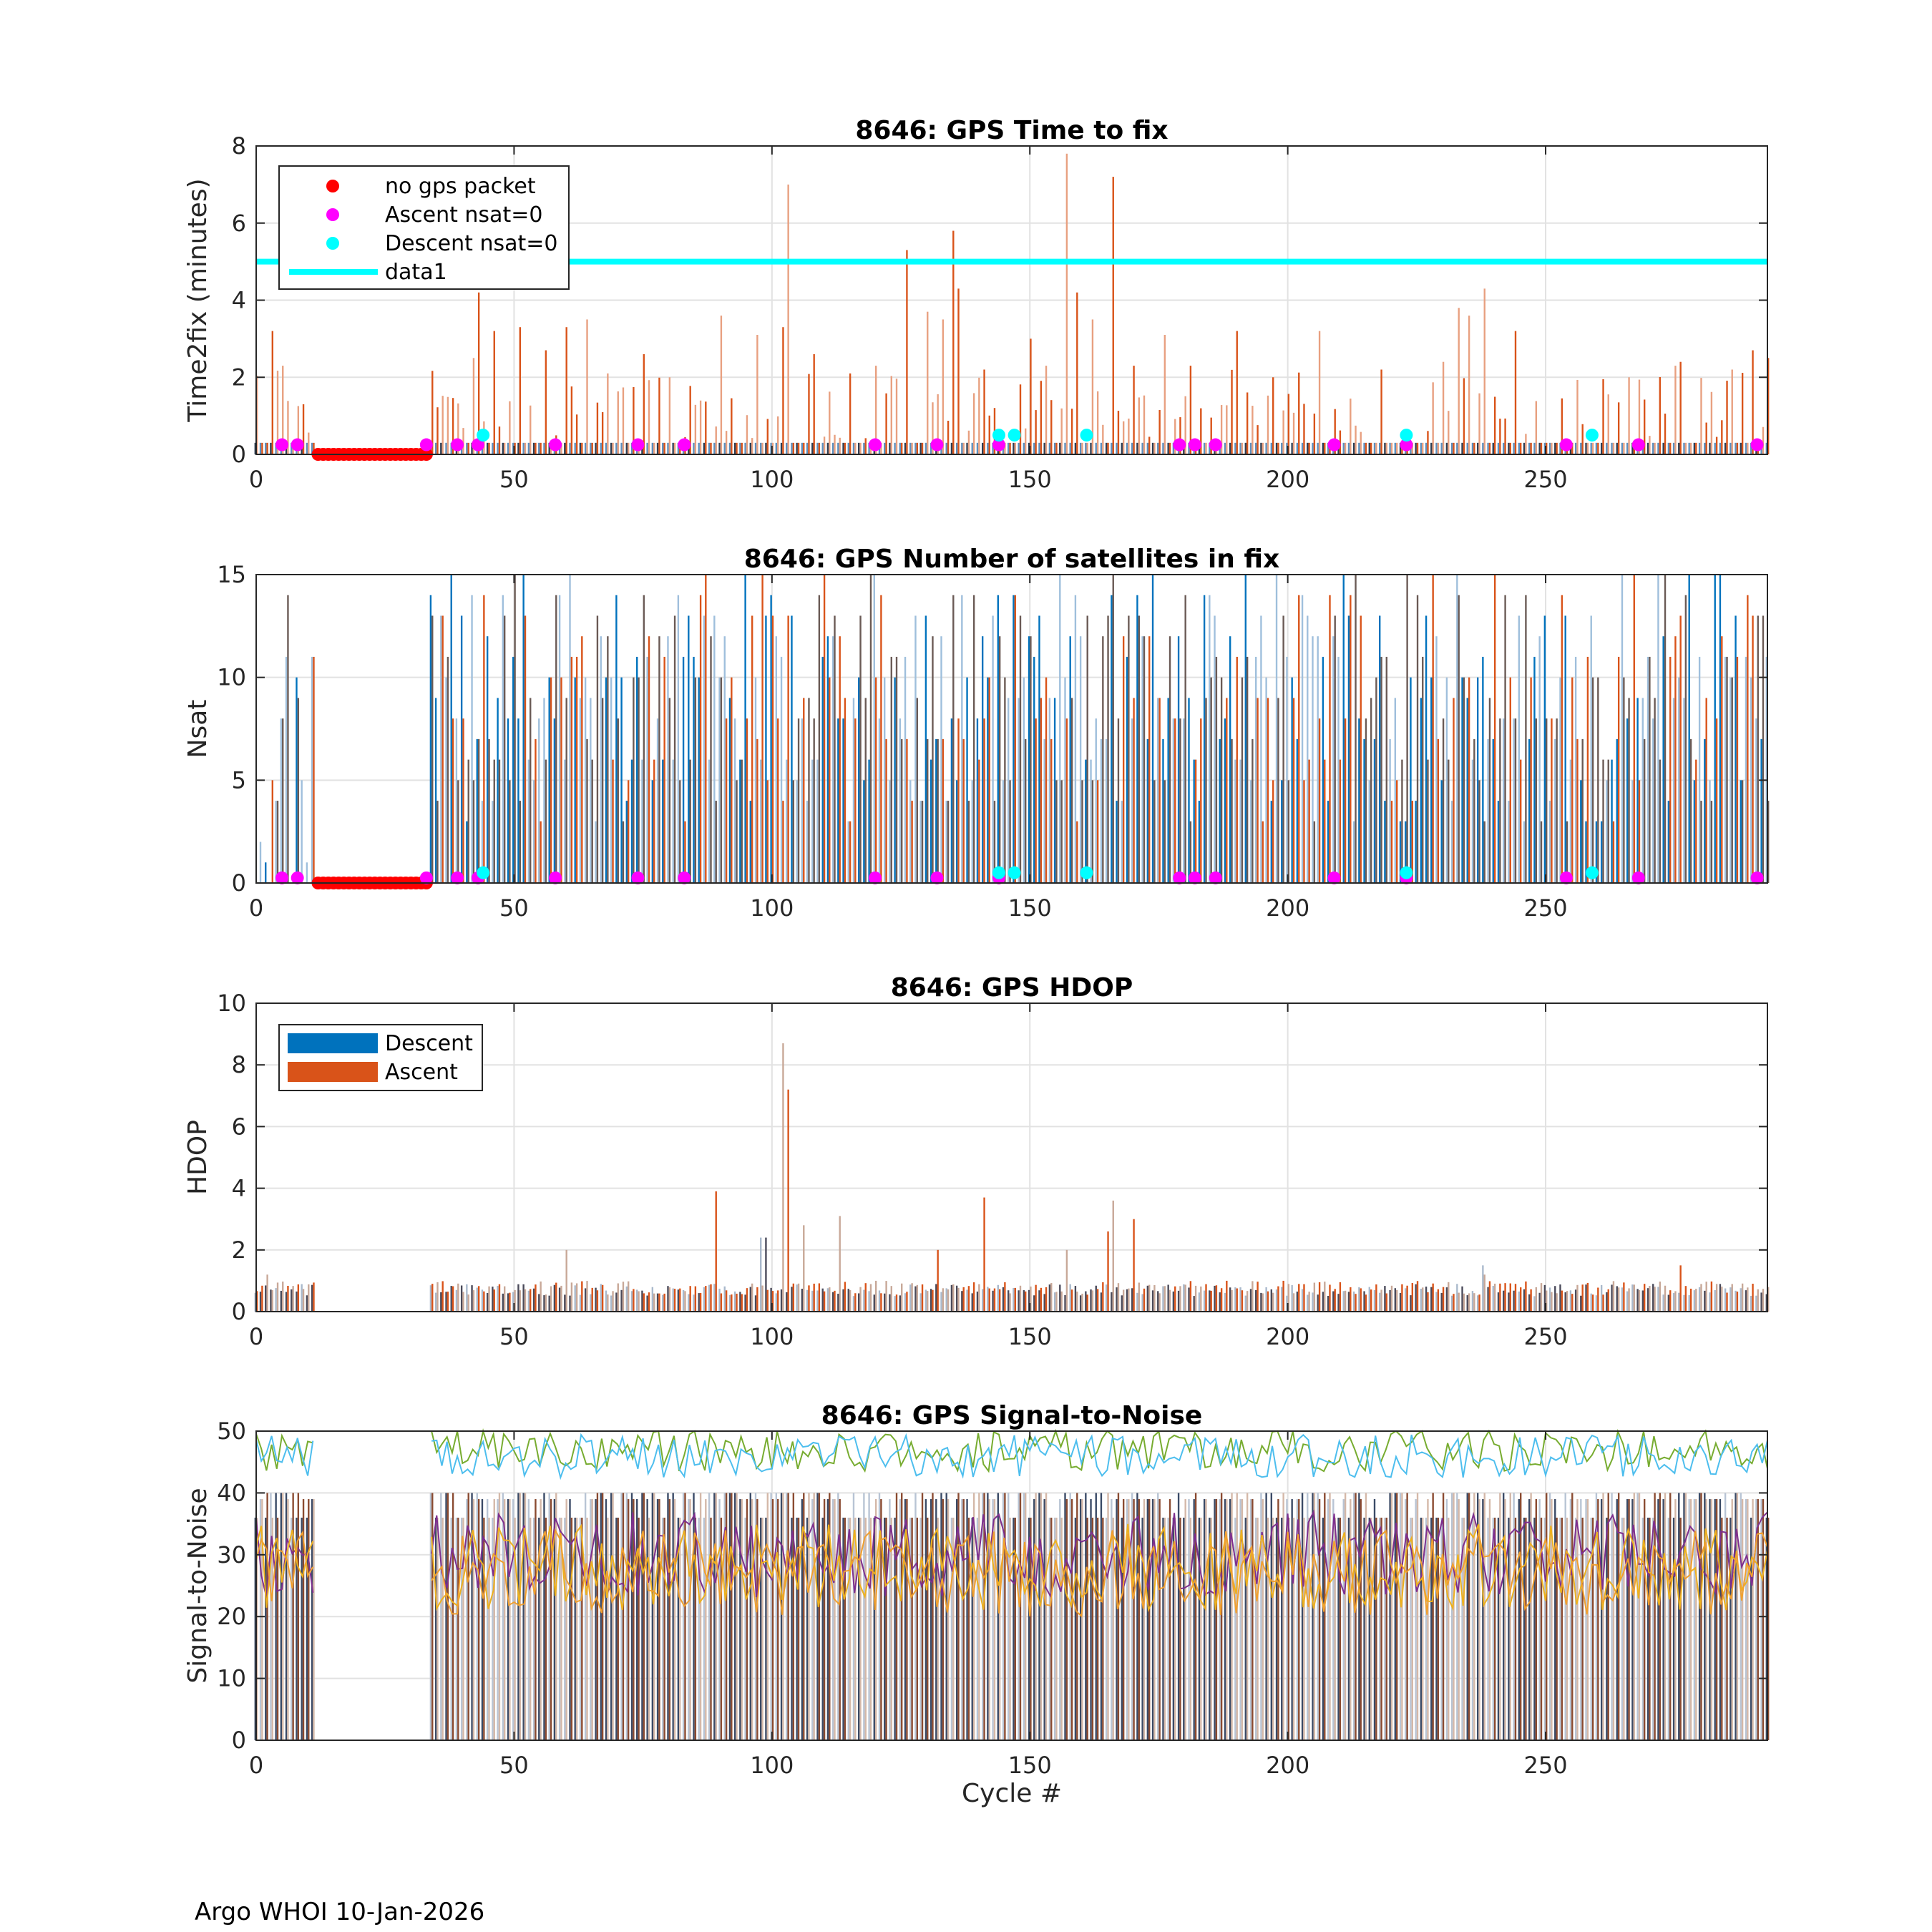  Describe the element at coordinates (1011, 1157) in the screenshot. I see `axes-box` at that location.